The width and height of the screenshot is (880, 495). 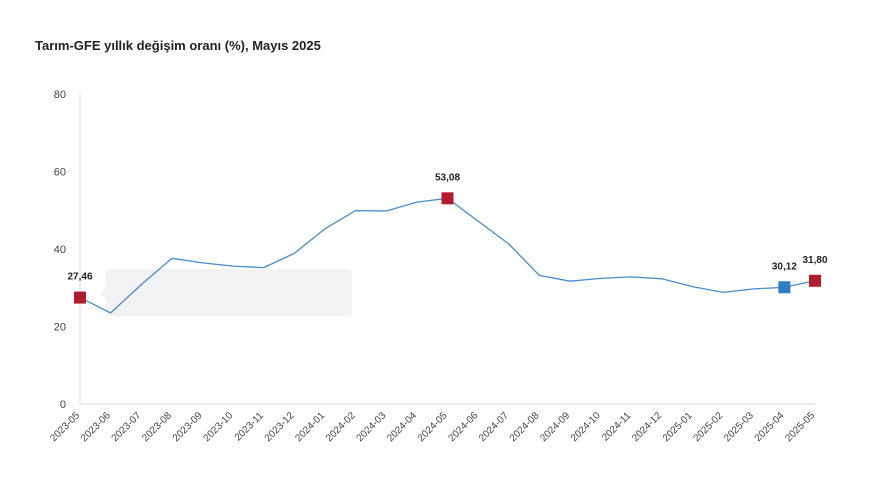 I want to click on y-tick-label: 60, so click(x=60, y=173).